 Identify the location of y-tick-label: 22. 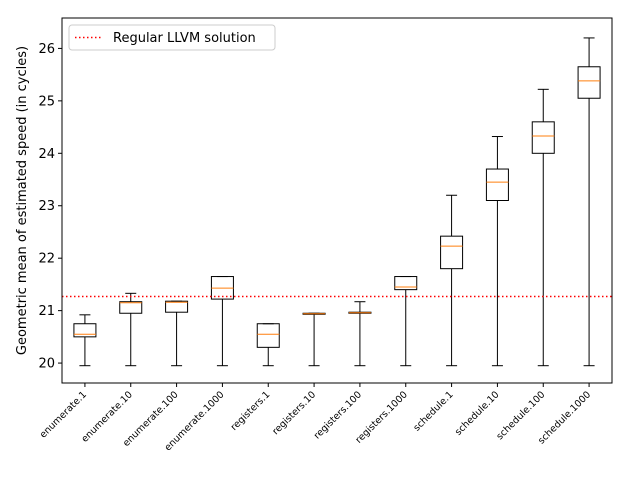
(46, 259).